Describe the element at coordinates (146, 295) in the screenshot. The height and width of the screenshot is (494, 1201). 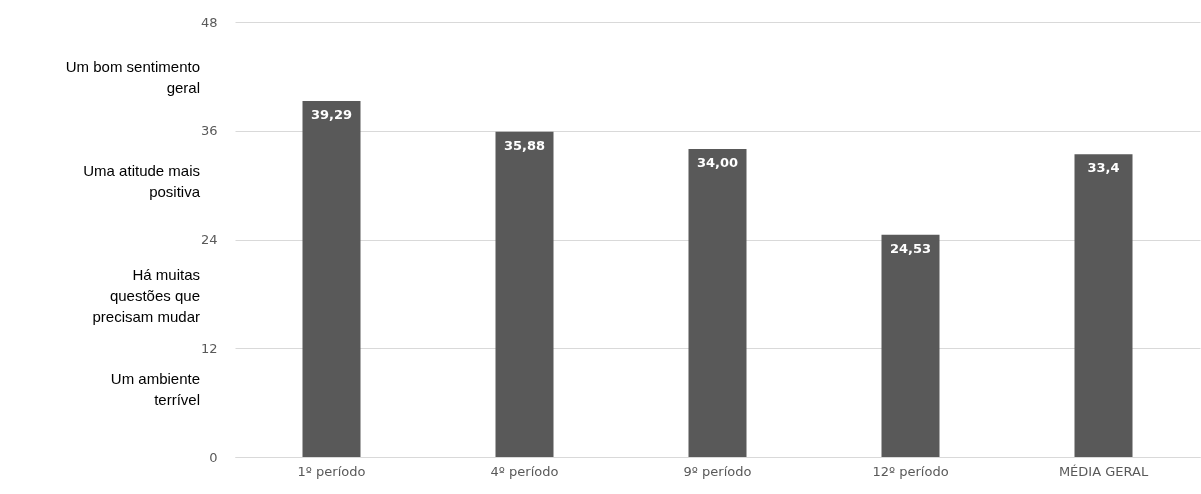
I see `text: Há muitas questões que precisam mudar` at that location.